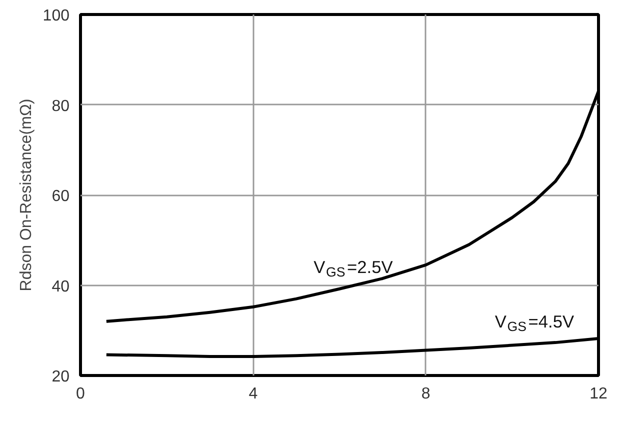 The height and width of the screenshot is (421, 626). Describe the element at coordinates (599, 394) in the screenshot. I see `x-tick-label: 12` at that location.